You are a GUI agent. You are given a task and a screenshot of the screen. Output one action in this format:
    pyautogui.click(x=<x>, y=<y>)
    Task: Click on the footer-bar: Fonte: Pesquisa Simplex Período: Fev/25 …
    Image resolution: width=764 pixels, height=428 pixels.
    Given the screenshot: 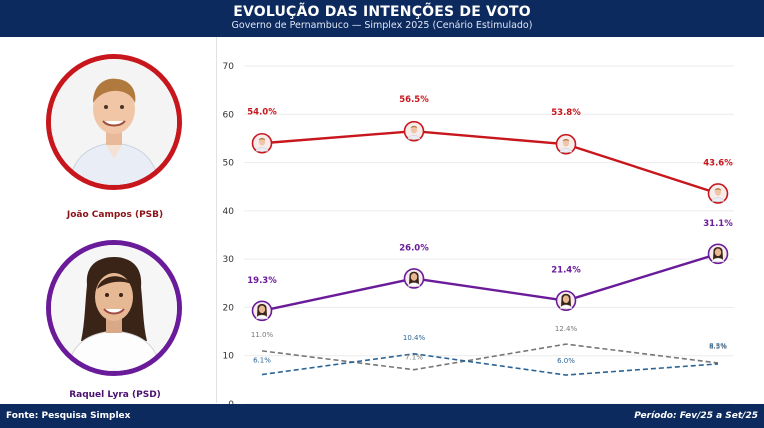 What is the action you would take?
    pyautogui.click(x=382, y=416)
    